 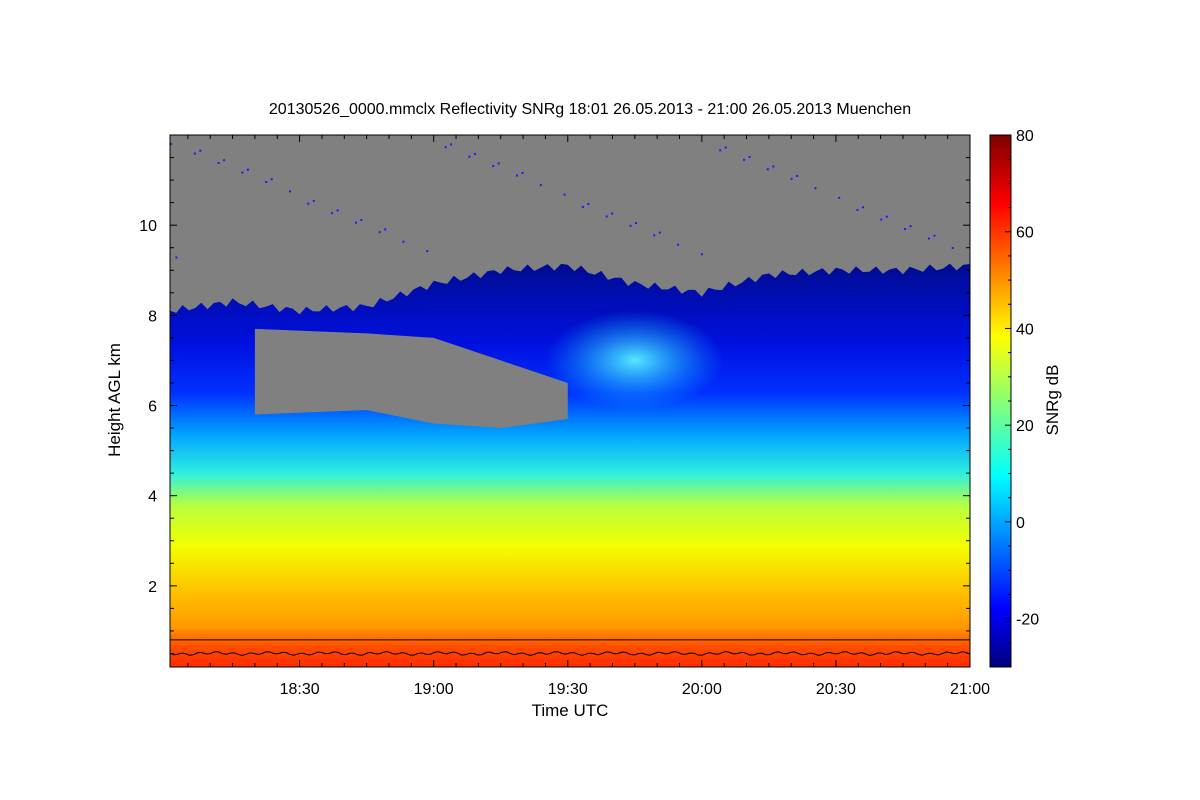 I want to click on colorbar-tick-label: -20, so click(x=1027, y=620).